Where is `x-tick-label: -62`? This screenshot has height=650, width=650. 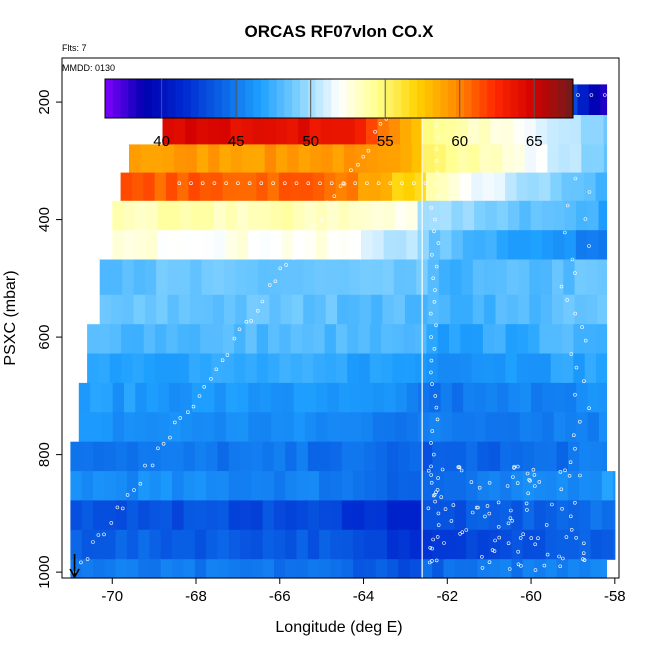
x-tick-label: -62 is located at coordinates (447, 596).